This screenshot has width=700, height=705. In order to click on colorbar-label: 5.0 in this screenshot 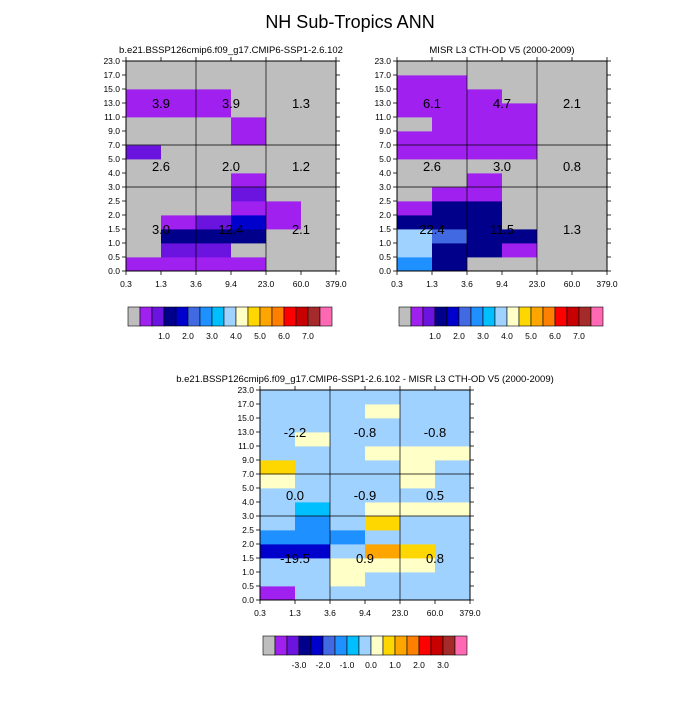, I will do `click(260, 336)`.